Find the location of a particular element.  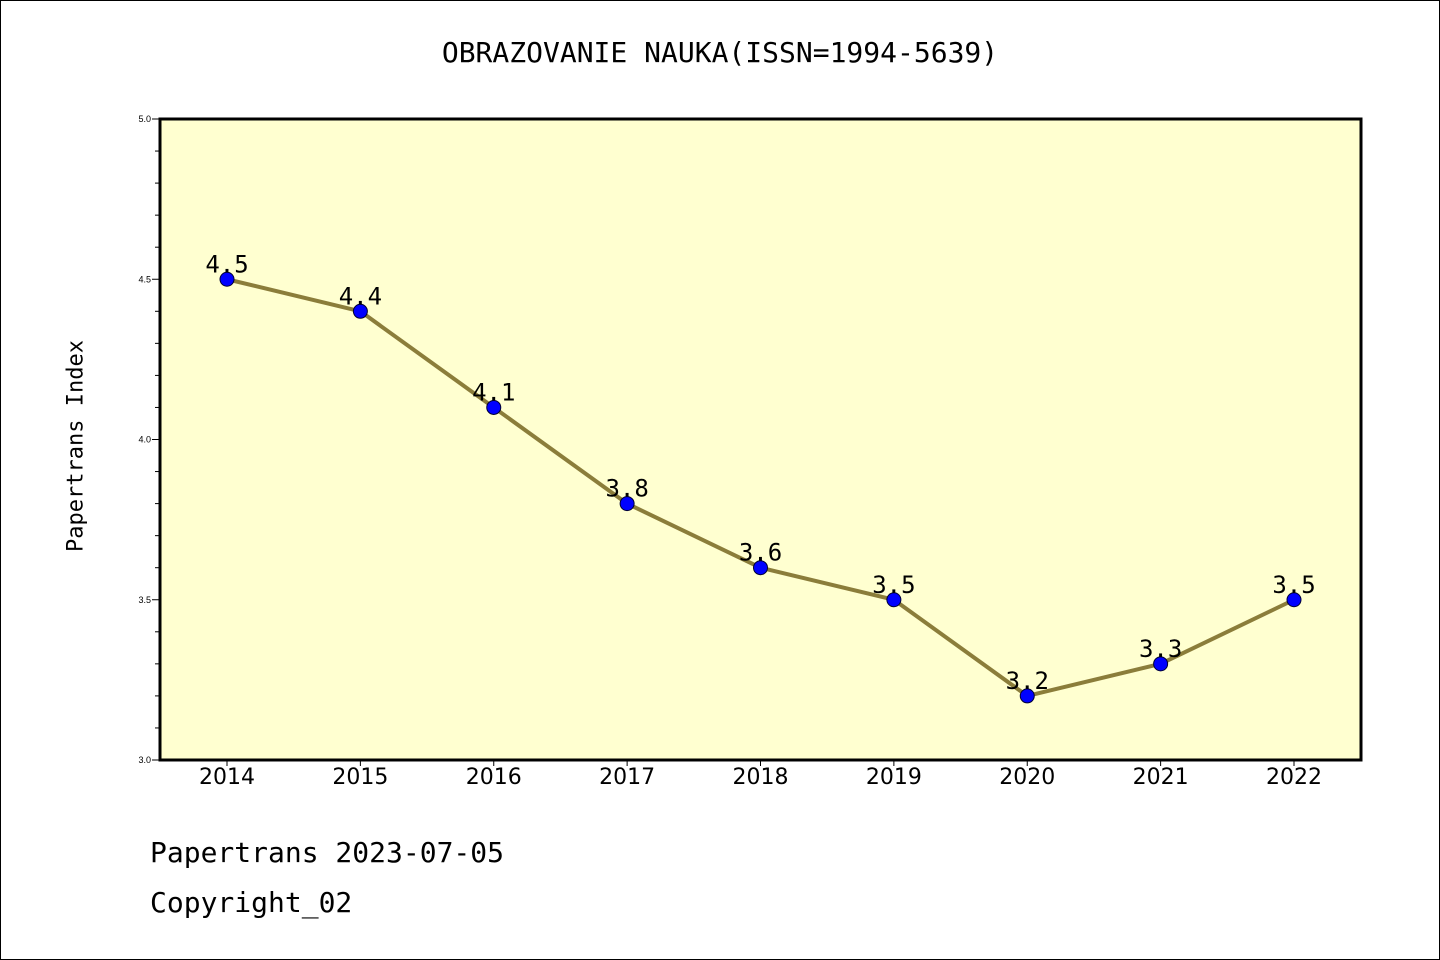

y-tick-label: 5.0 is located at coordinates (144, 119).